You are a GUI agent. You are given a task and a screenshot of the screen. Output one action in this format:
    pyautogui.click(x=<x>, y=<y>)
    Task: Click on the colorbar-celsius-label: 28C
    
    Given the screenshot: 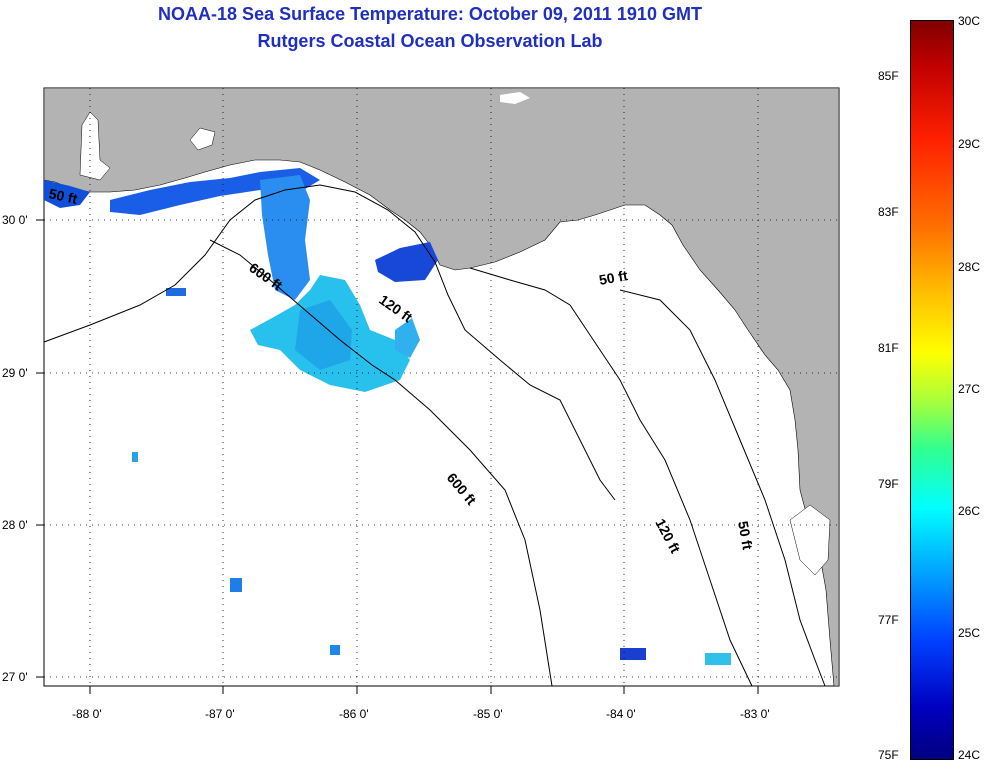 What is the action you would take?
    pyautogui.click(x=969, y=267)
    